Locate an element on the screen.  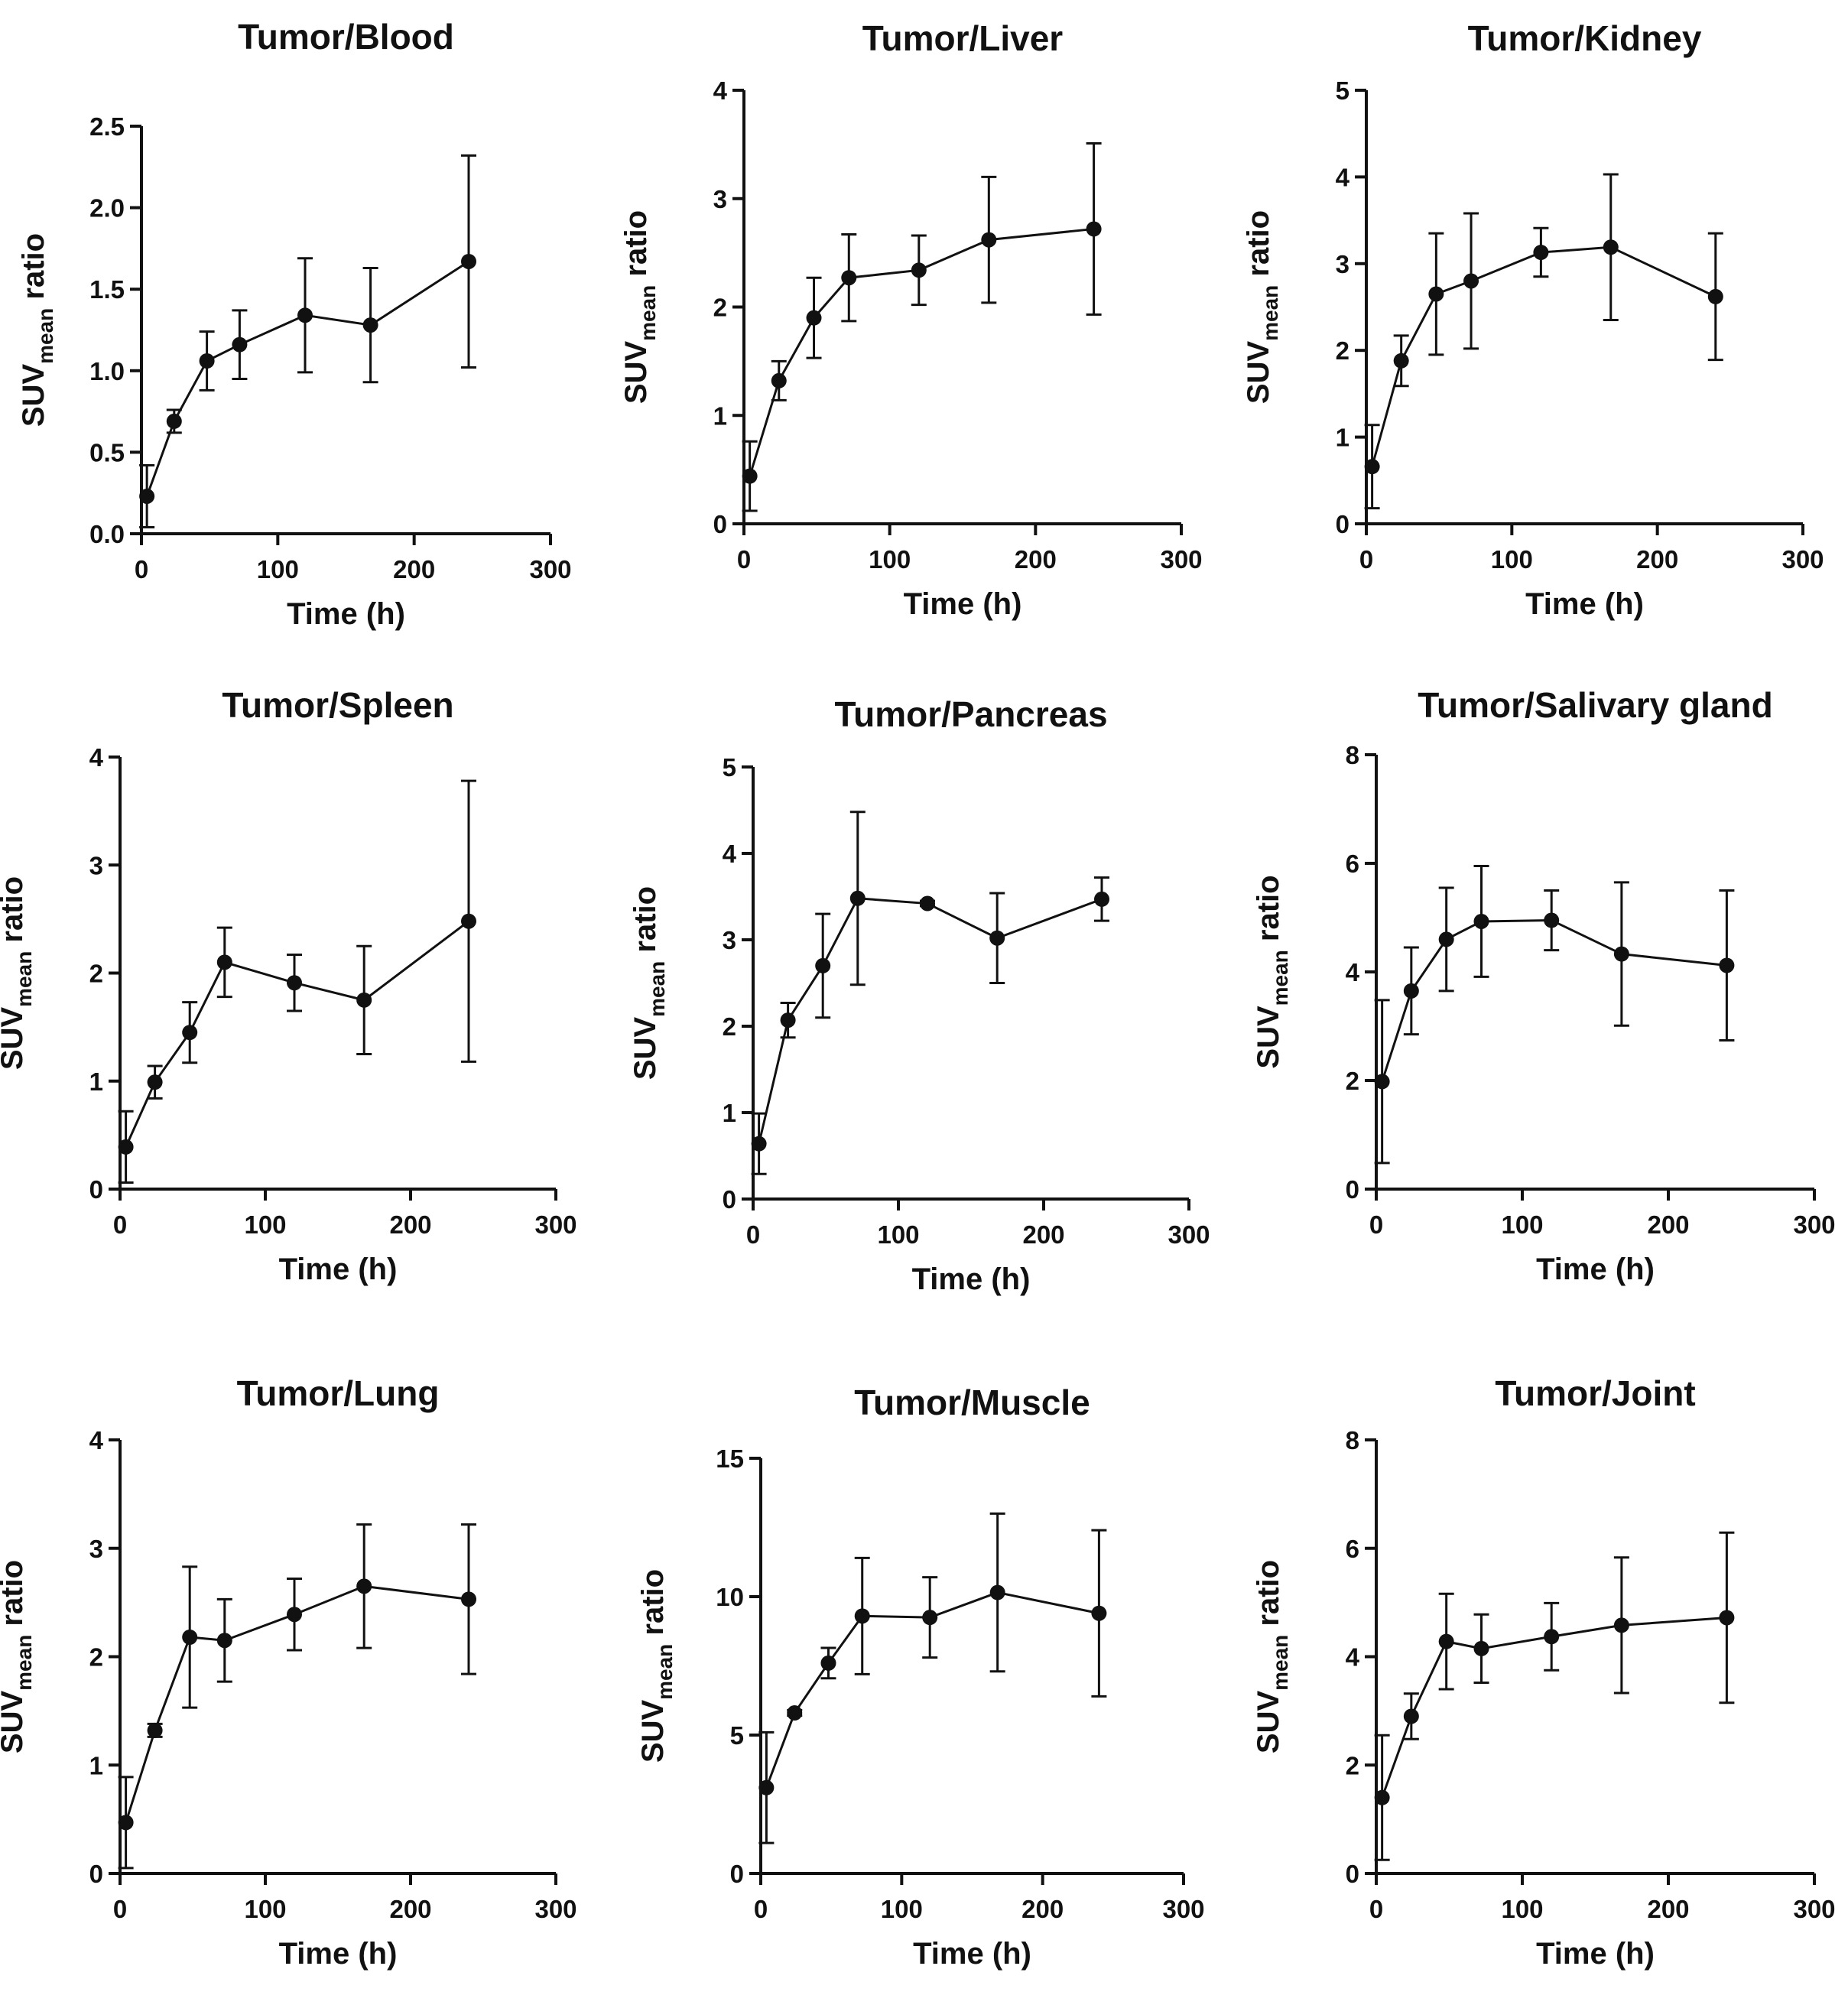
chart-title: Tumor/Spleen is located at coordinates (337, 705).